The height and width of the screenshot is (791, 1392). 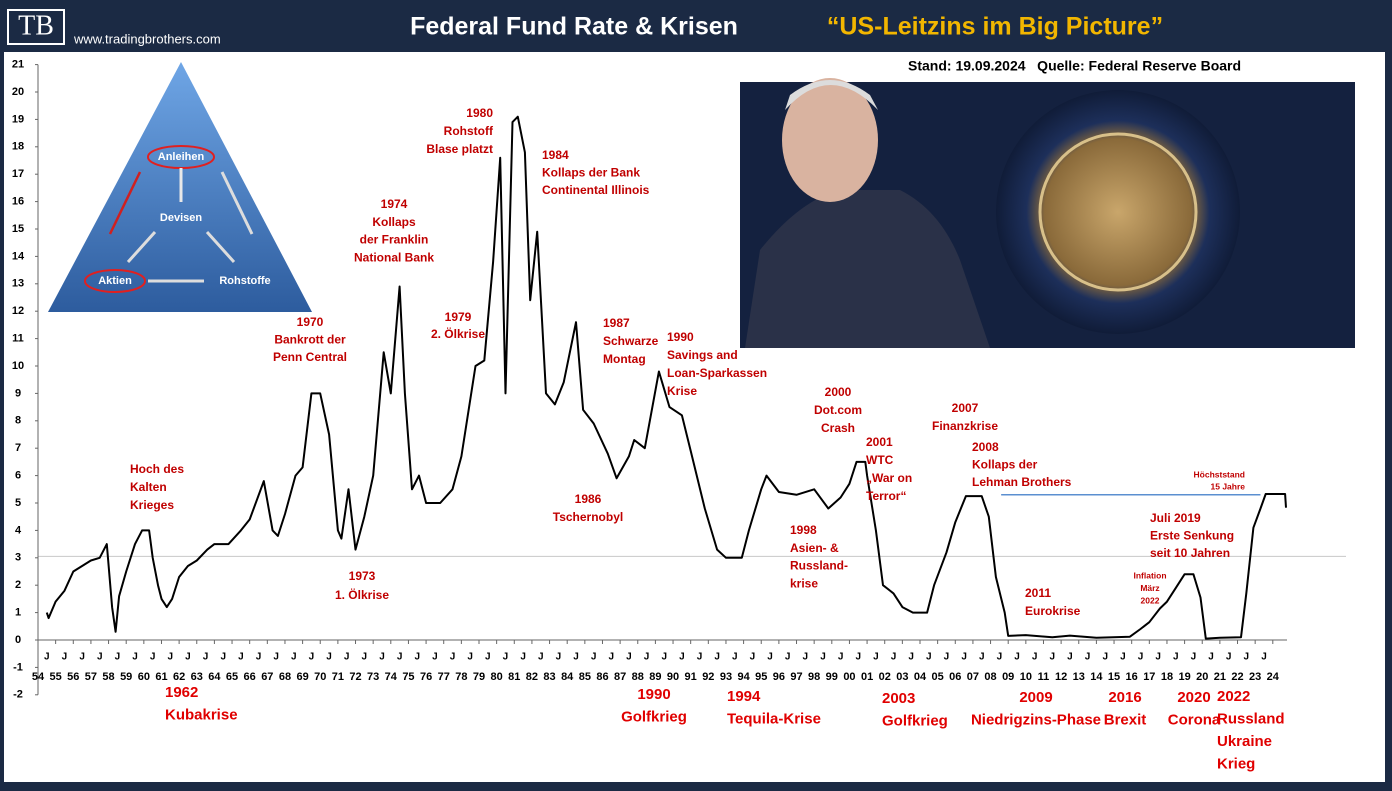 I want to click on x-tick-label: 91, so click(x=691, y=677).